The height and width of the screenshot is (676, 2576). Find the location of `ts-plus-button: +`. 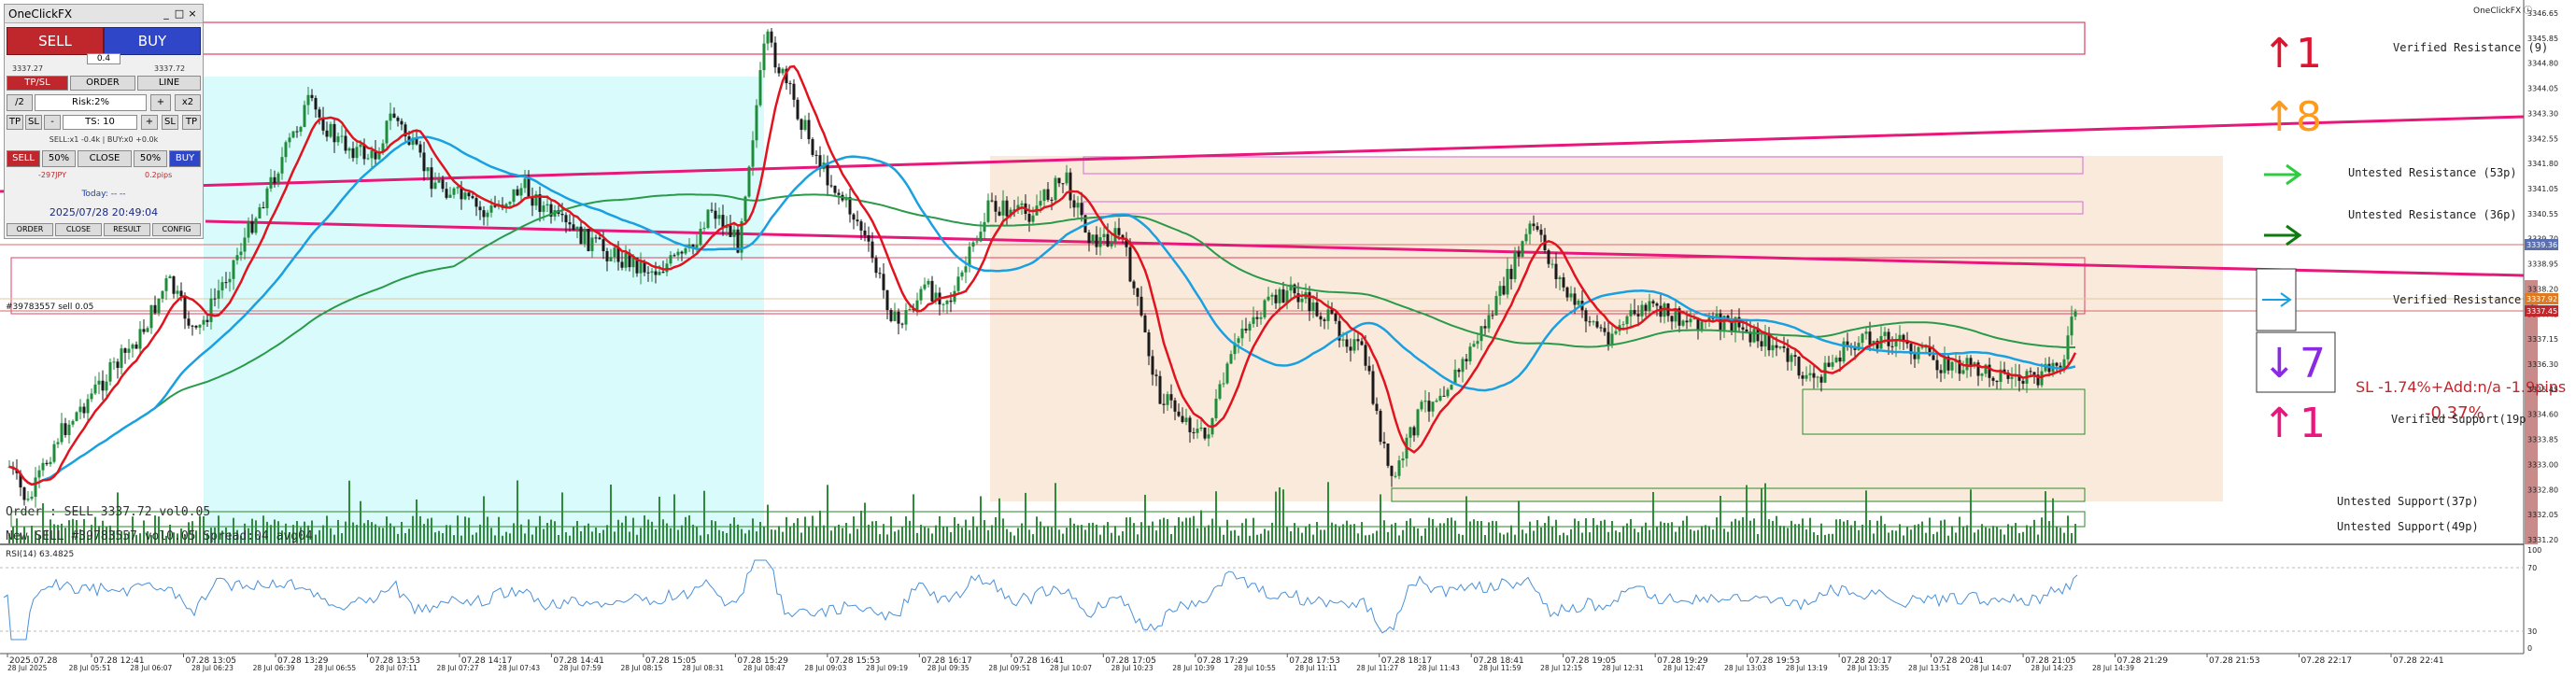

ts-plus-button: + is located at coordinates (149, 122).